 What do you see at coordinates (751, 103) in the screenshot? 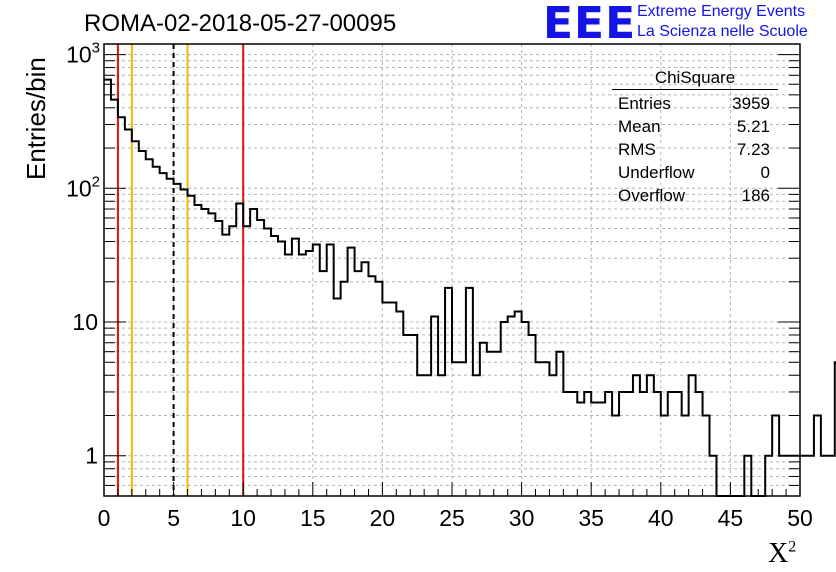
I see `stats-value: 3959` at bounding box center [751, 103].